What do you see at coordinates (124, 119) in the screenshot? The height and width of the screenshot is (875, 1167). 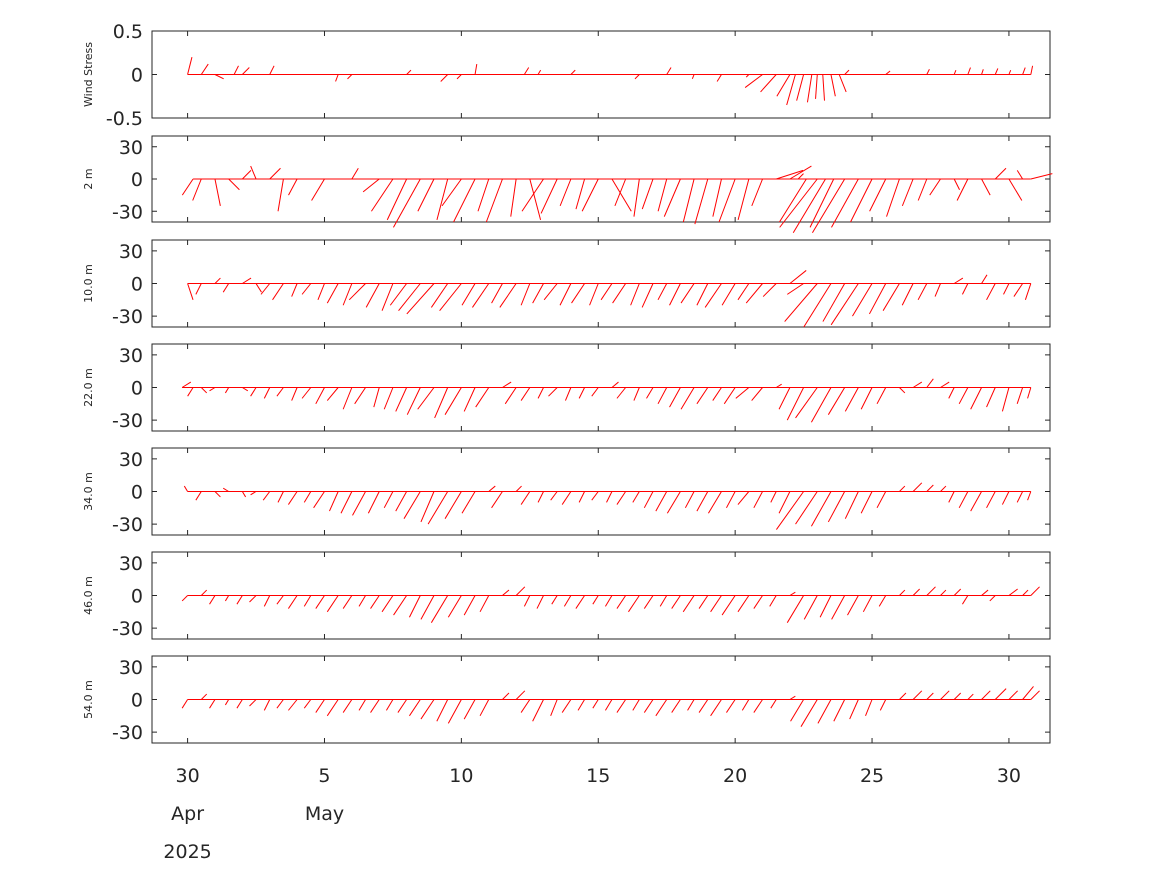 I see `y-tick-label: -0.5` at bounding box center [124, 119].